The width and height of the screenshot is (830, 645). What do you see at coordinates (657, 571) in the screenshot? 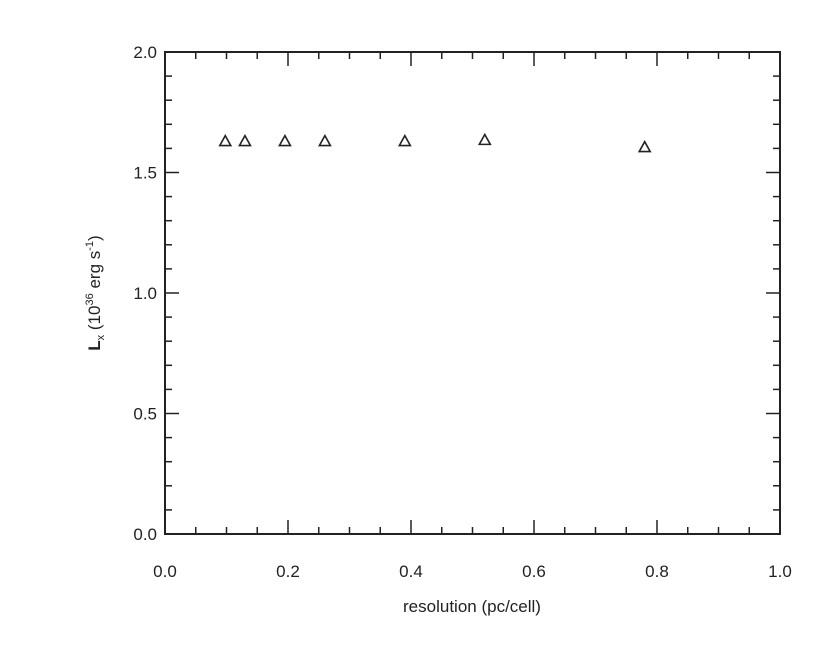
I see `x-tick-label: 0.8` at bounding box center [657, 571].